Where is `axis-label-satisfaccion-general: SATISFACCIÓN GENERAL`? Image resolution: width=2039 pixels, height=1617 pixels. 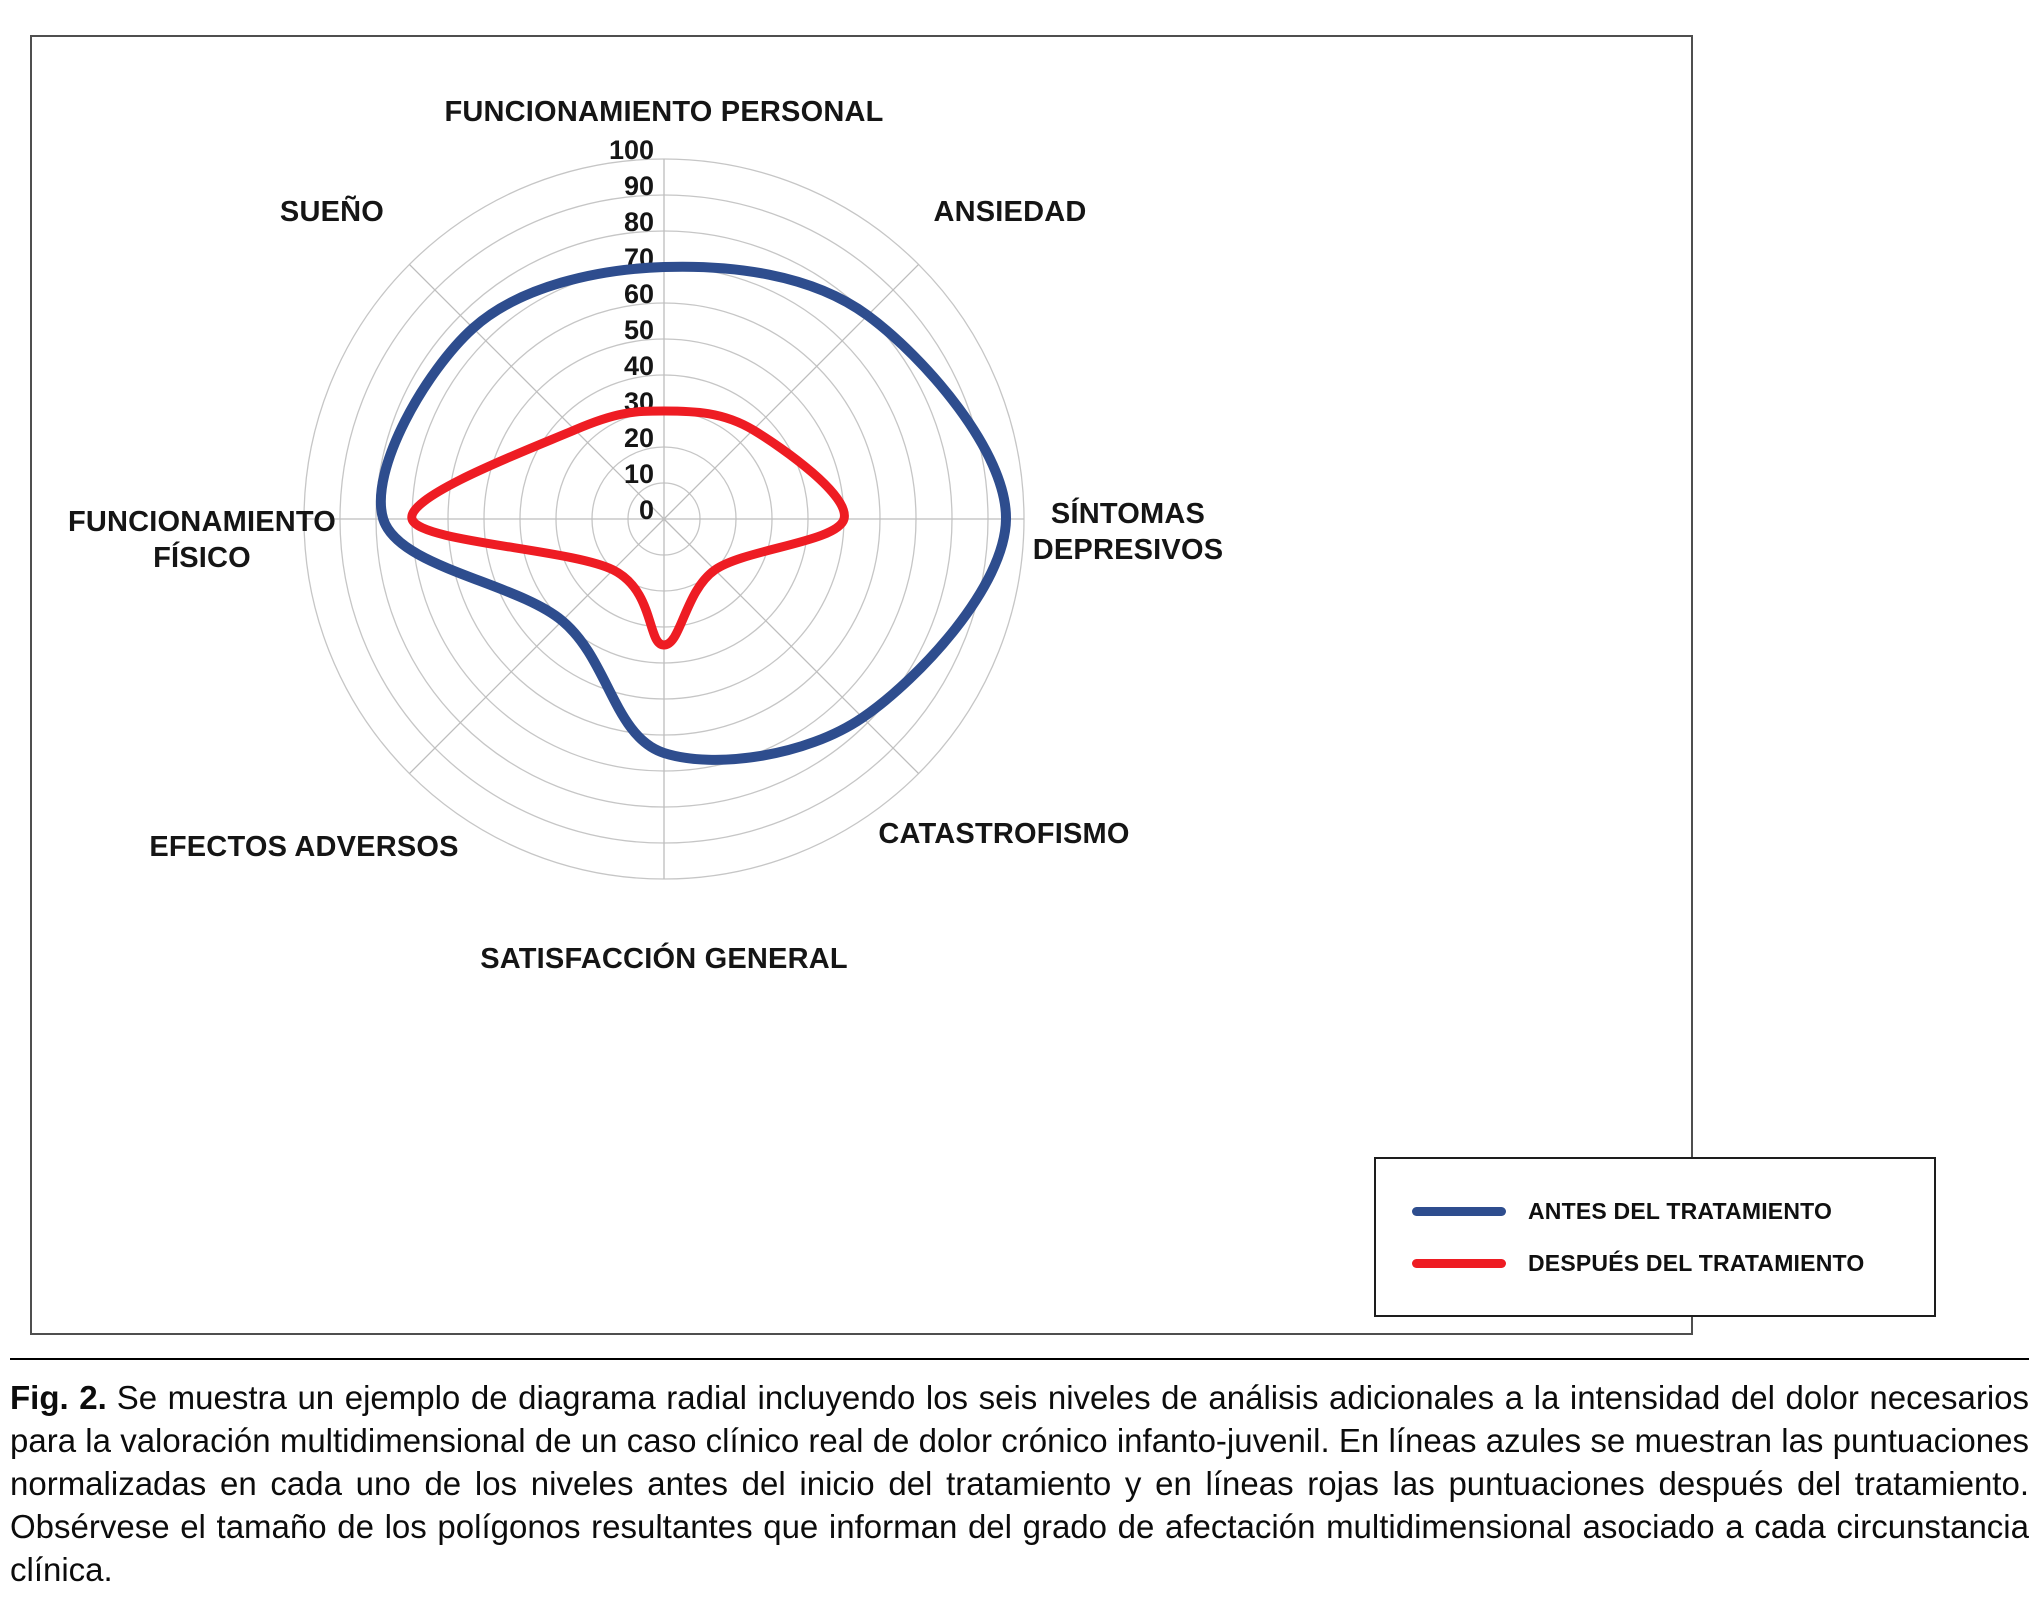
axis-label-satisfaccion-general: SATISFACCIÓN GENERAL is located at coordinates (664, 959).